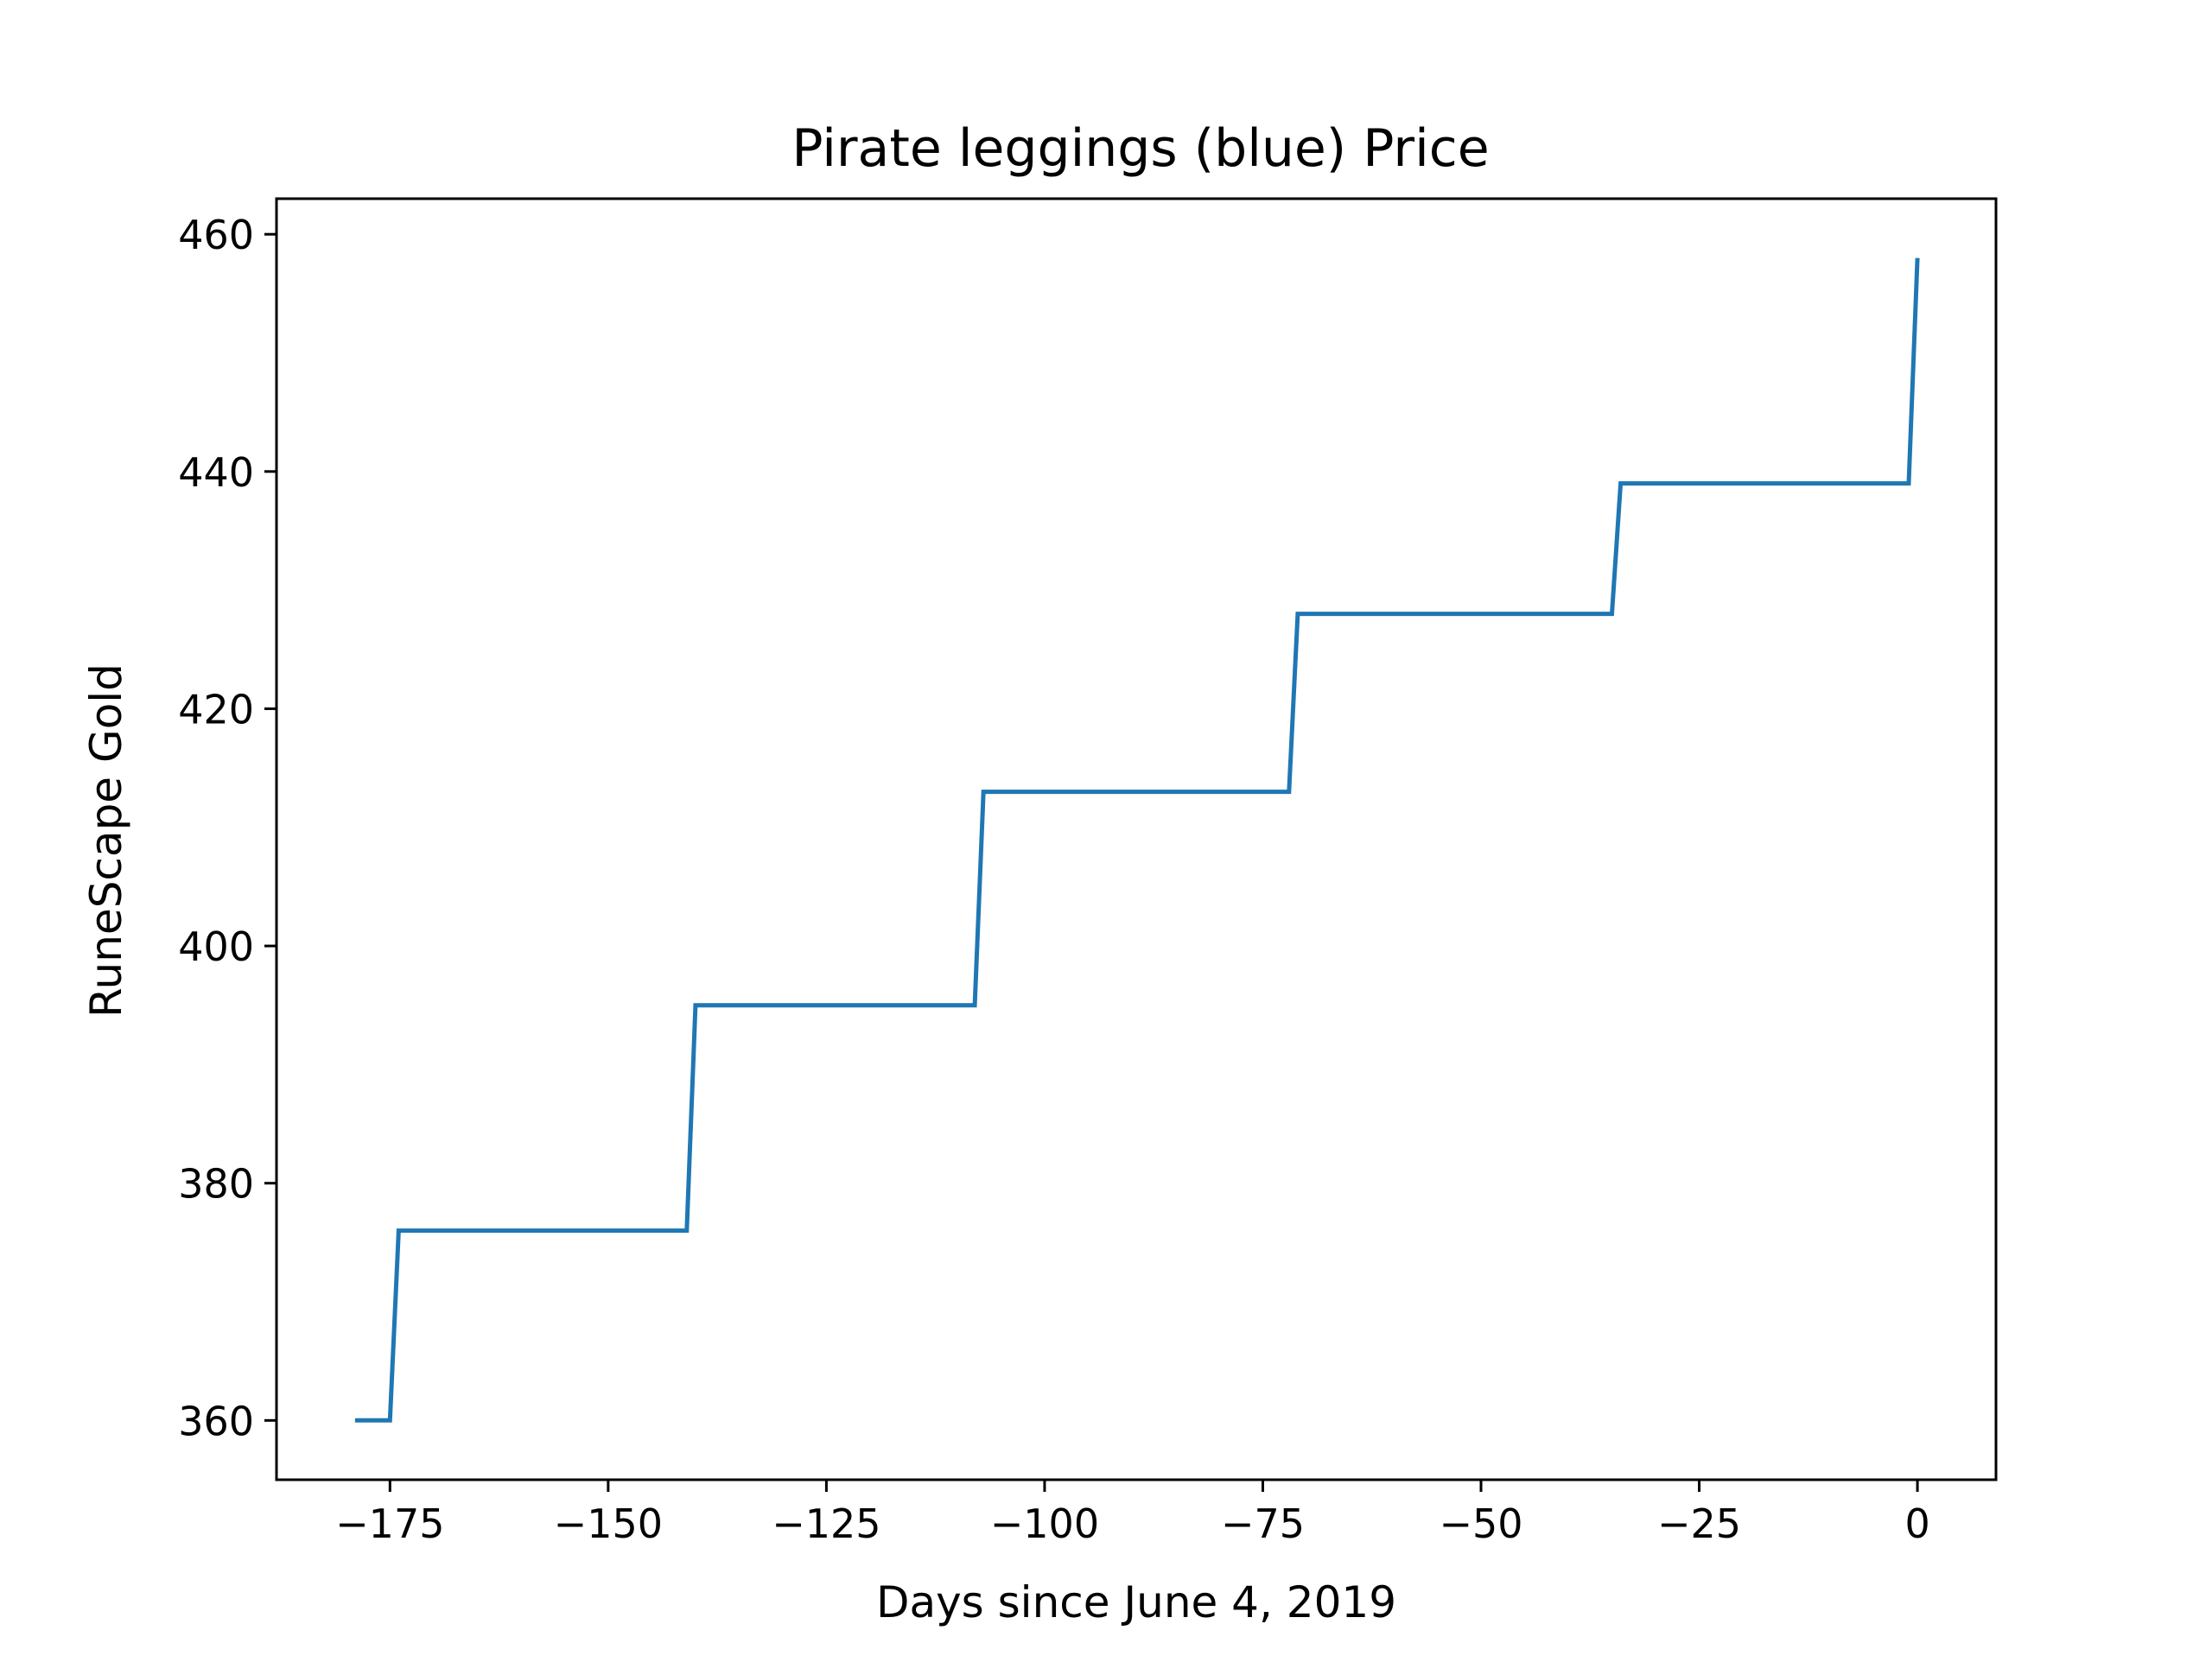 This screenshot has height=1662, width=2212. What do you see at coordinates (227, 828) in the screenshot?
I see `y-axis: 360 380 400 420 440 460` at bounding box center [227, 828].